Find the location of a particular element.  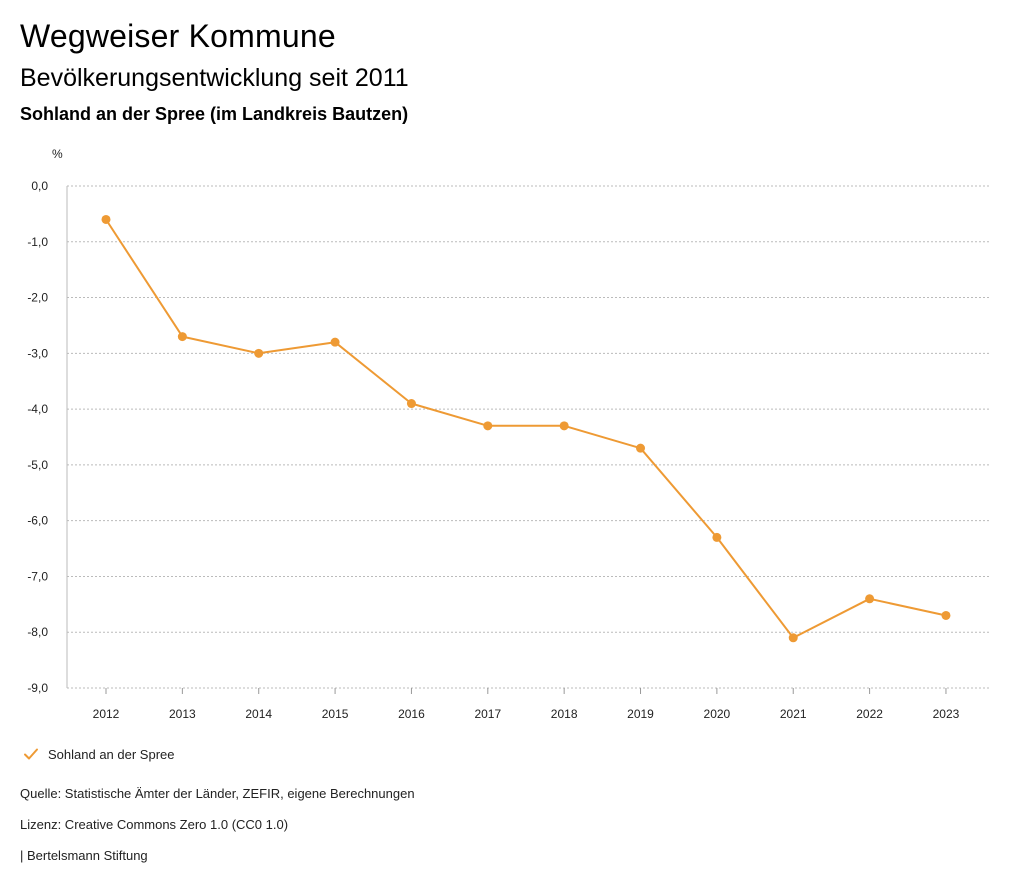

y-tick-label: -9,0 is located at coordinates (37, 688).